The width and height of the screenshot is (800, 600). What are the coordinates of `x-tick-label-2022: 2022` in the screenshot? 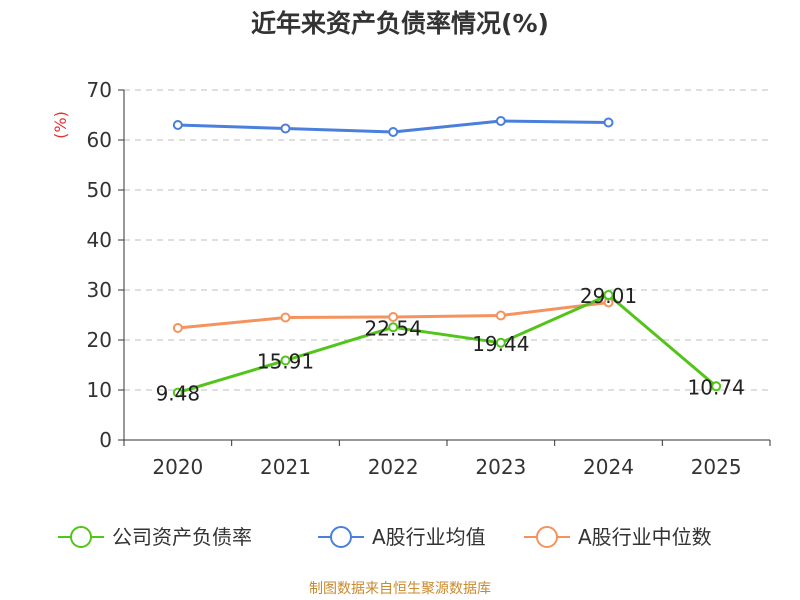 It's located at (393, 467).